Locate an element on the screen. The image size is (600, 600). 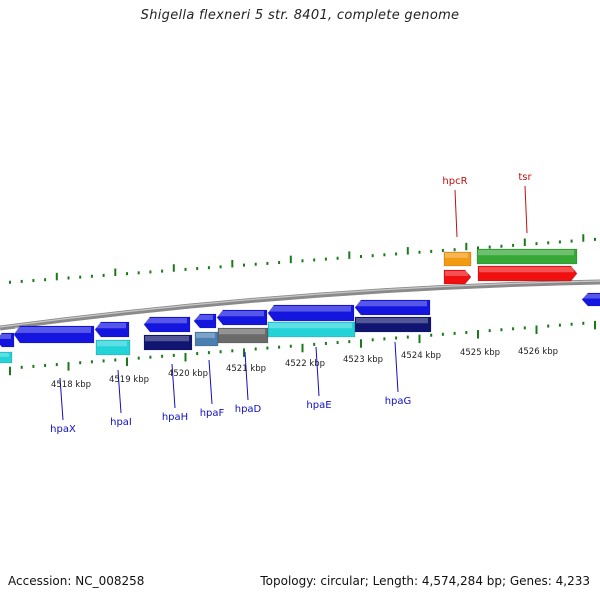
gene-label-hpaD: hpaD is located at coordinates (248, 409).